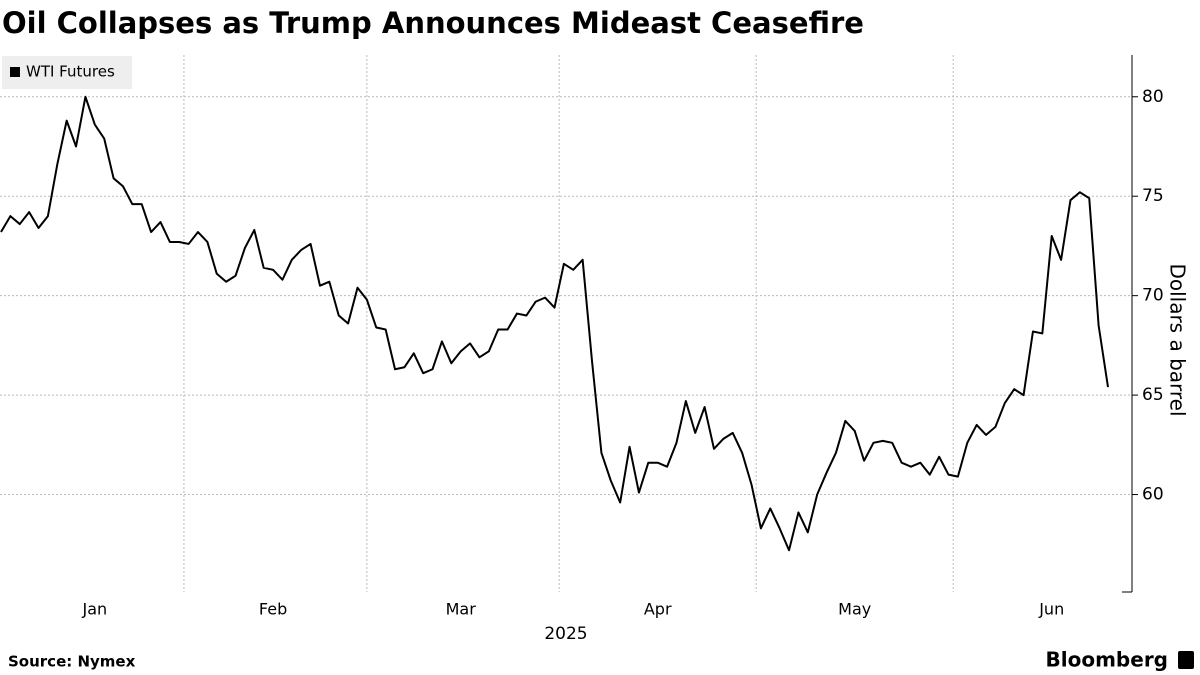  Describe the element at coordinates (15, 72) in the screenshot. I see `legend-swatch` at that location.